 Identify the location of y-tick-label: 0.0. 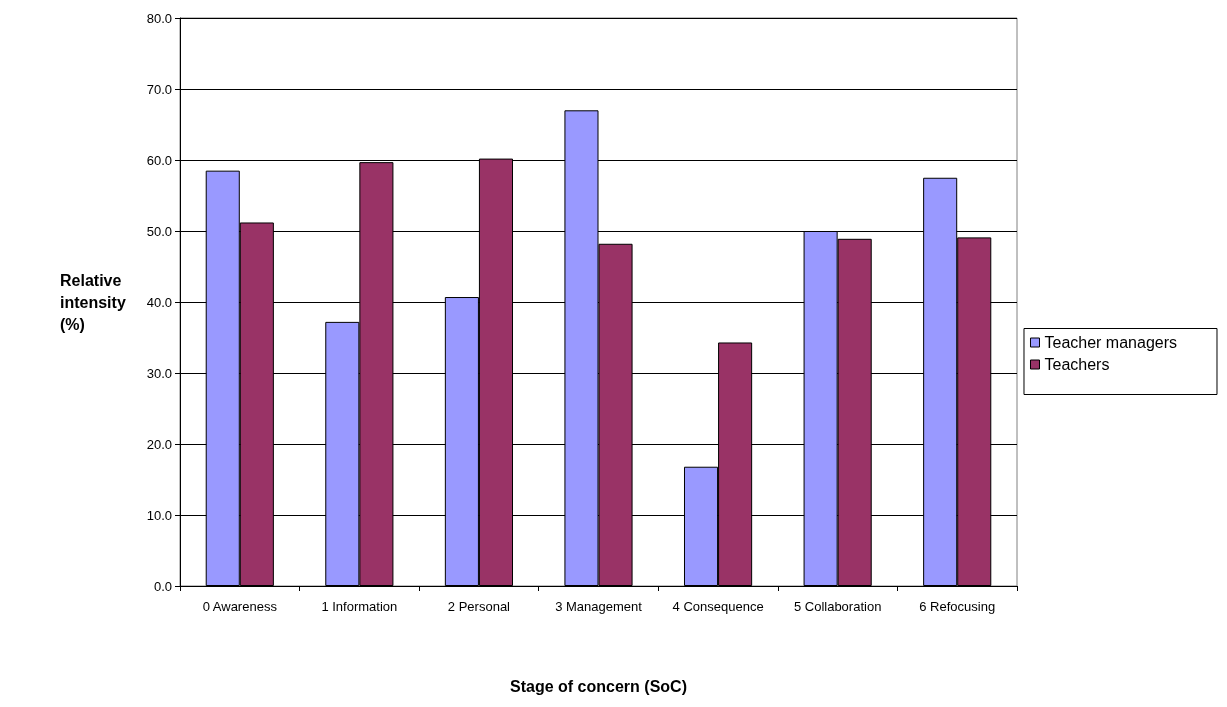
(162, 586).